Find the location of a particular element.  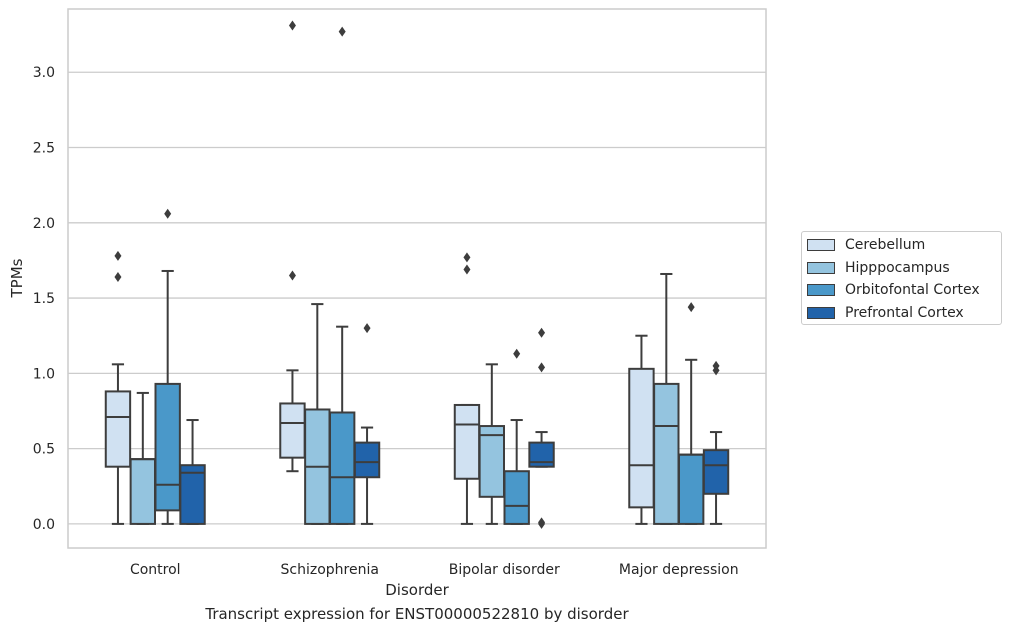

y-axis-label: TPMs is located at coordinates (17, 278).